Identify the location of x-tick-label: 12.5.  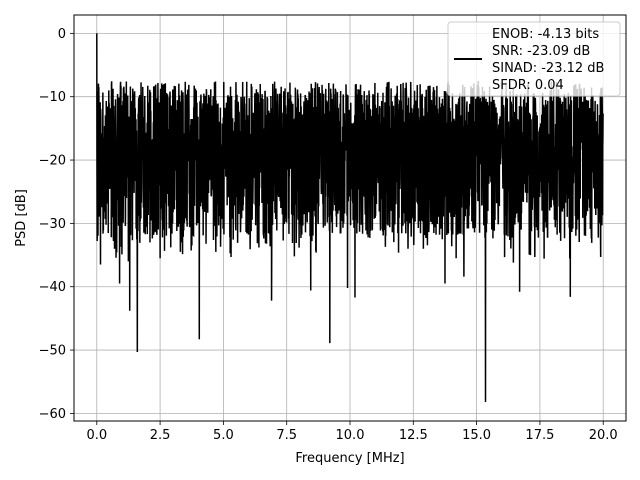
(413, 435).